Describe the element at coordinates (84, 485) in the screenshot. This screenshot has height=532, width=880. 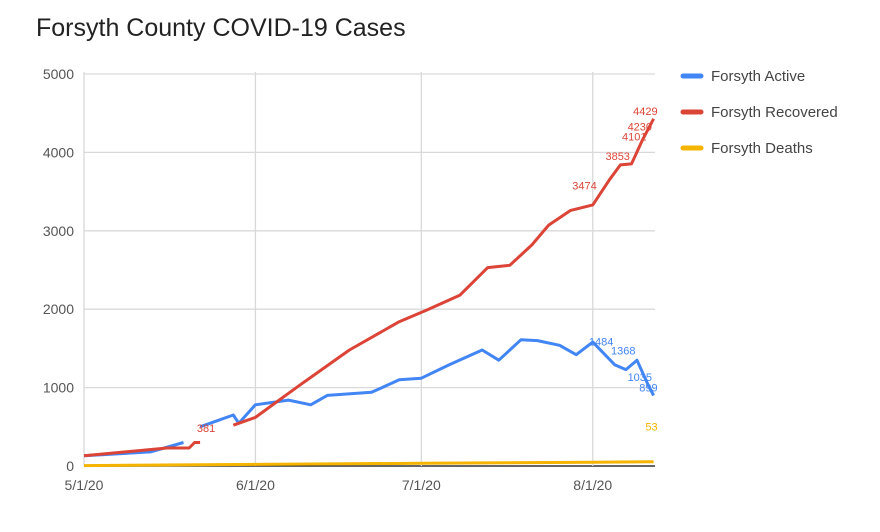
I see `x-tick-label: 5/1/20` at that location.